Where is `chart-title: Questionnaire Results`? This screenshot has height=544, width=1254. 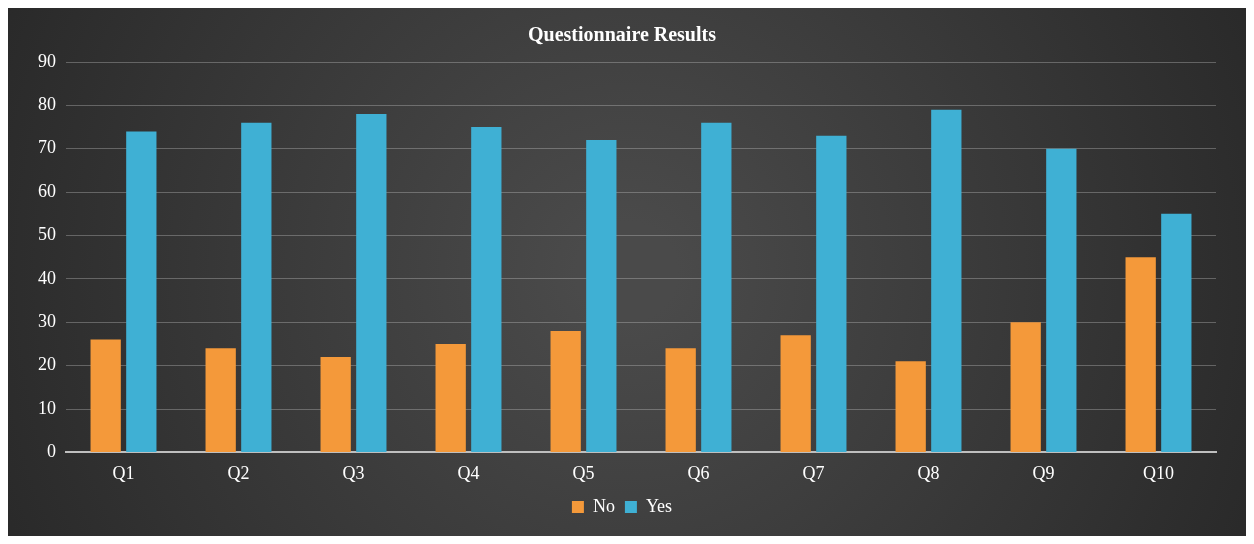
chart-title: Questionnaire Results is located at coordinates (622, 34).